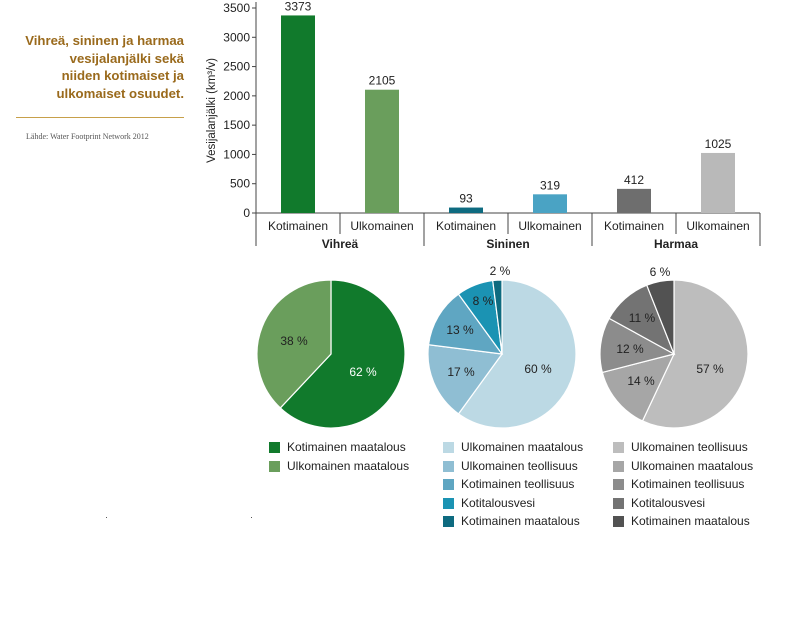  I want to click on y-axis-label: Vesijalanjälki (km³/v), so click(212, 110).